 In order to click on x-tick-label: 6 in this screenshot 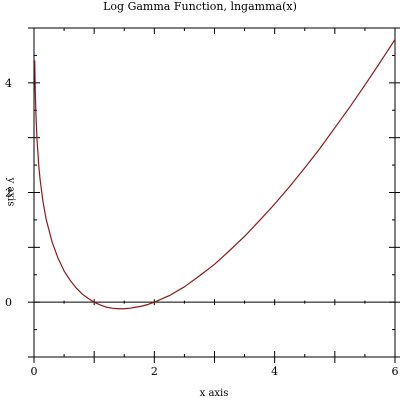, I will do `click(395, 371)`.